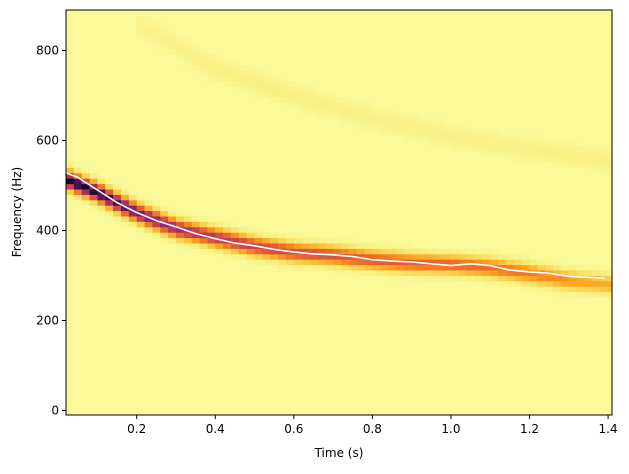 The height and width of the screenshot is (474, 629). I want to click on y-tick-label: 200, so click(47, 321).